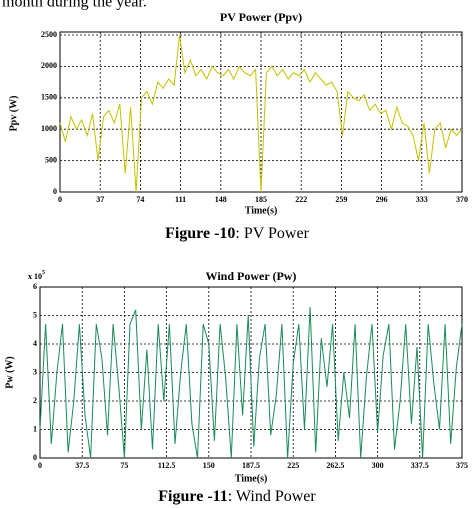 The height and width of the screenshot is (508, 474). I want to click on x-tick-label: 337.5, so click(420, 465).